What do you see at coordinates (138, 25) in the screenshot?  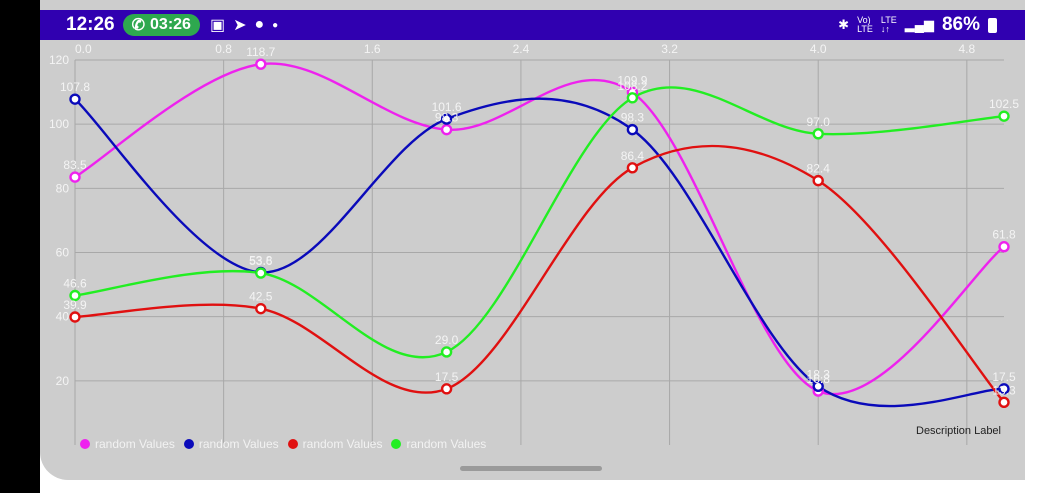 I see `phone-icon: ✆` at bounding box center [138, 25].